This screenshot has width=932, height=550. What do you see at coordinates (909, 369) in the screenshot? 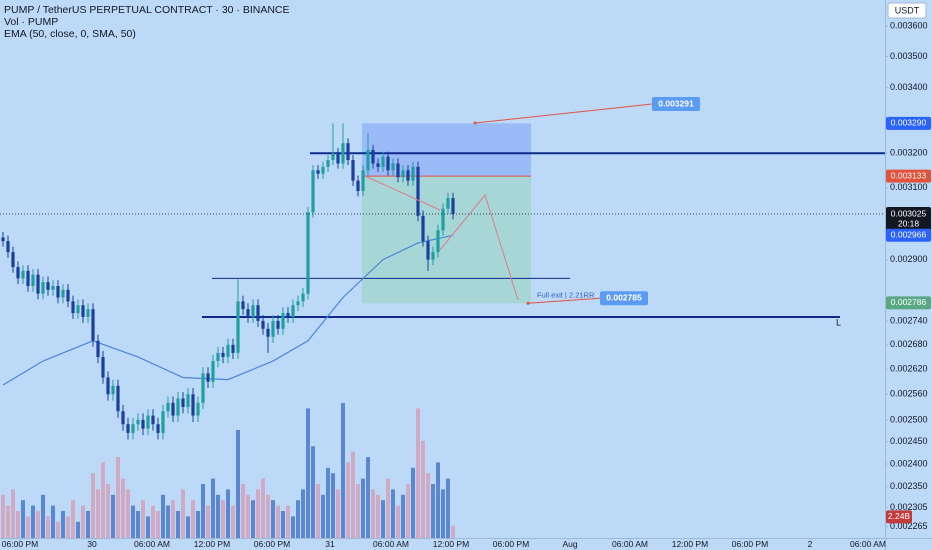
I see `y-tick-label: 0.002620` at bounding box center [909, 369].